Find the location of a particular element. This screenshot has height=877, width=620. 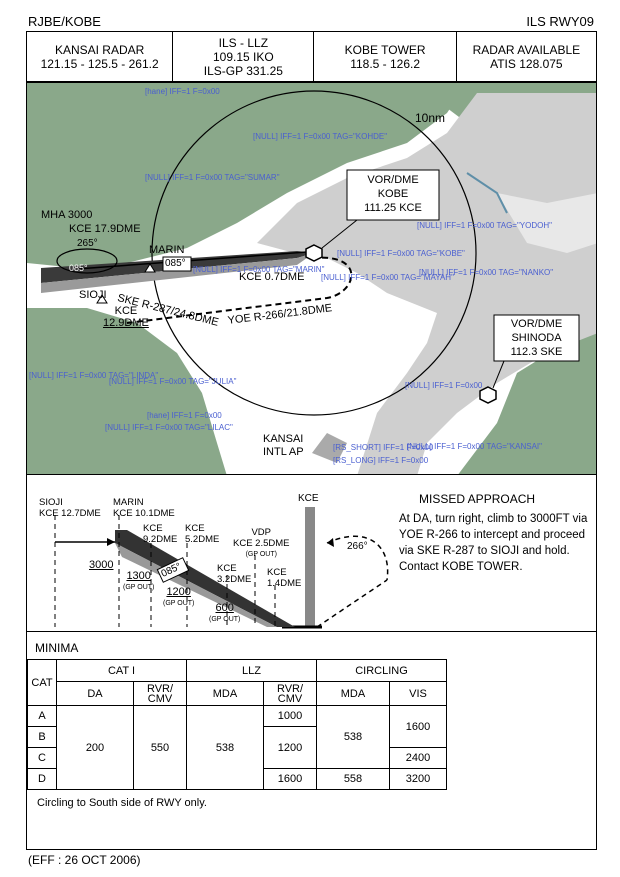

course-box is located at coordinates (177, 264).